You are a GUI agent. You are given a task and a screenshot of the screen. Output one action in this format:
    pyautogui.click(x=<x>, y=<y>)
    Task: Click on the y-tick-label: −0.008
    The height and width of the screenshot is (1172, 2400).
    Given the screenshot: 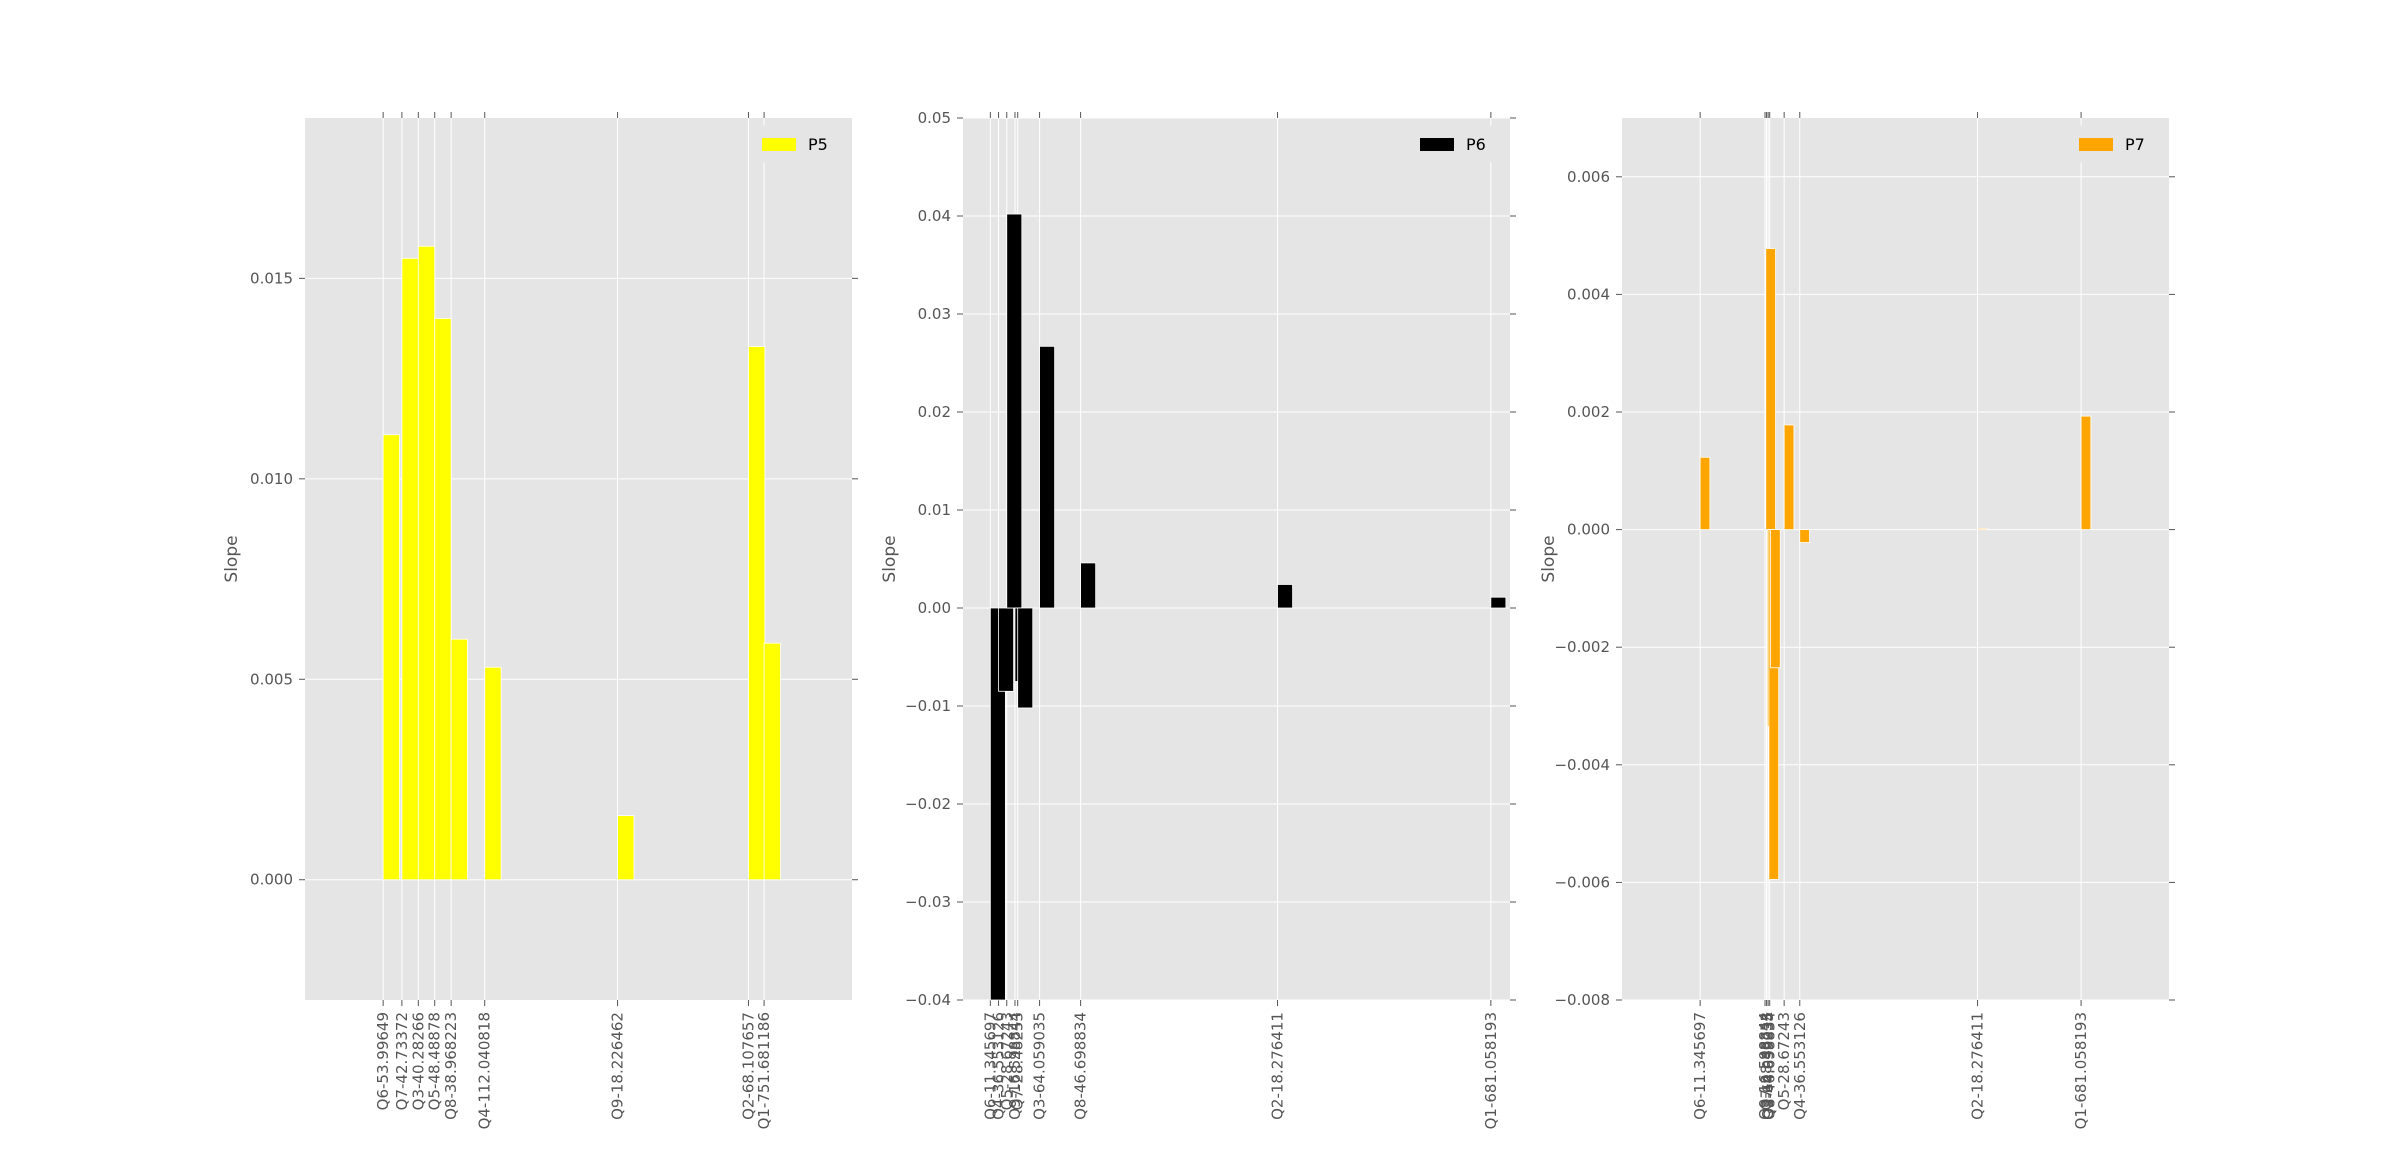 What is the action you would take?
    pyautogui.click(x=1582, y=1000)
    